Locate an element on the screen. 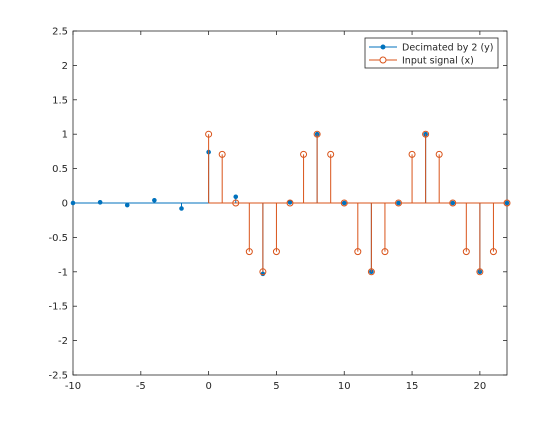  y-tick-label: -0.5 is located at coordinates (58, 238).